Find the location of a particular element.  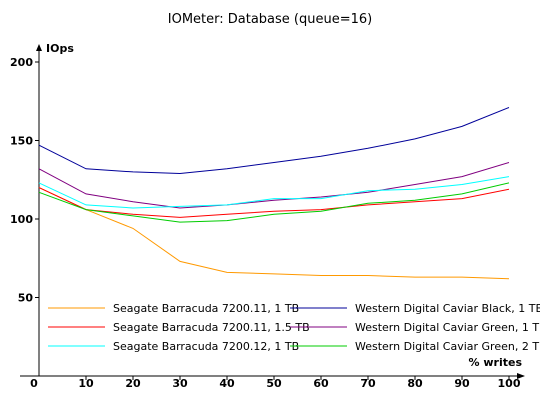

x-axis-arrow is located at coordinates (521, 376).